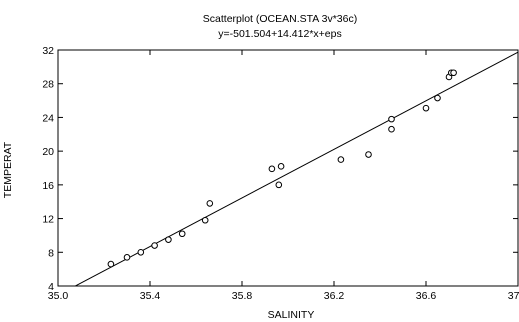  I want to click on y-tick-label: 32, so click(48, 51).